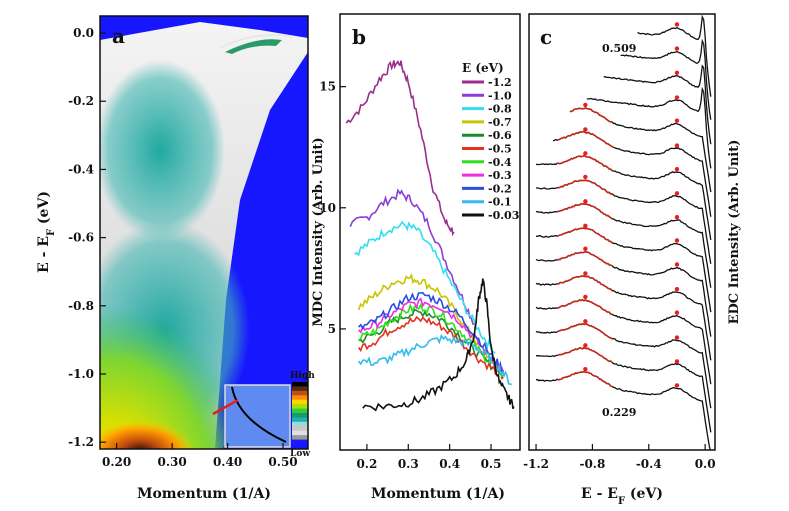 The image size is (789, 511). I want to click on x-tick-label: -0.4, so click(649, 464).